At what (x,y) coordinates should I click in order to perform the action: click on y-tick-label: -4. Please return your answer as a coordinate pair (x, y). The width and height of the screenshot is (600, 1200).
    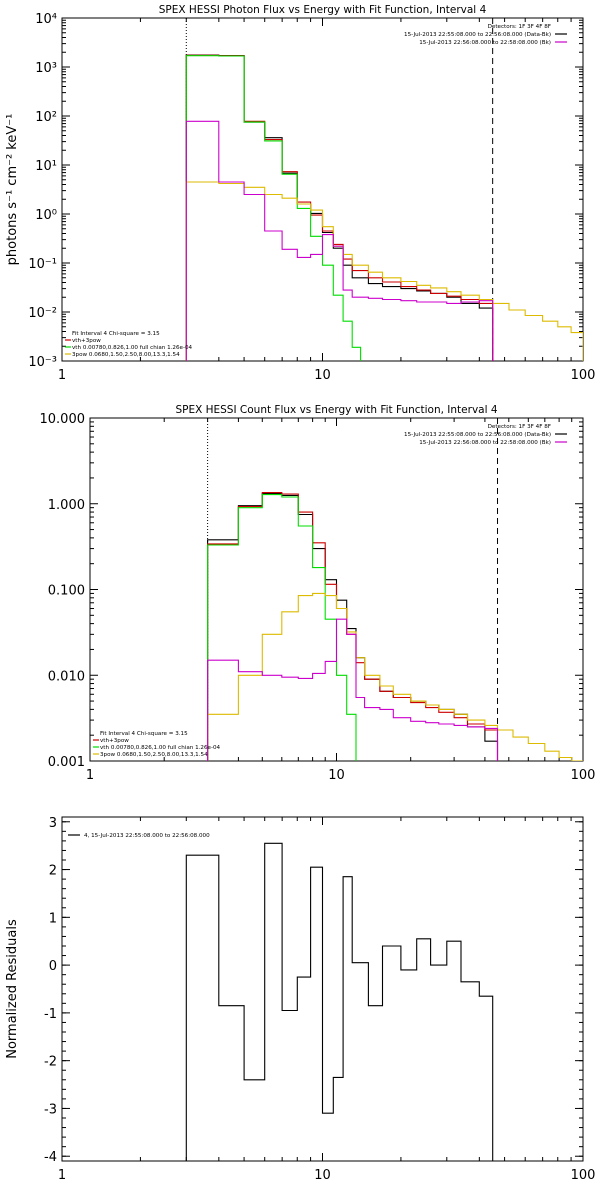
    Looking at the image, I should click on (50, 1157).